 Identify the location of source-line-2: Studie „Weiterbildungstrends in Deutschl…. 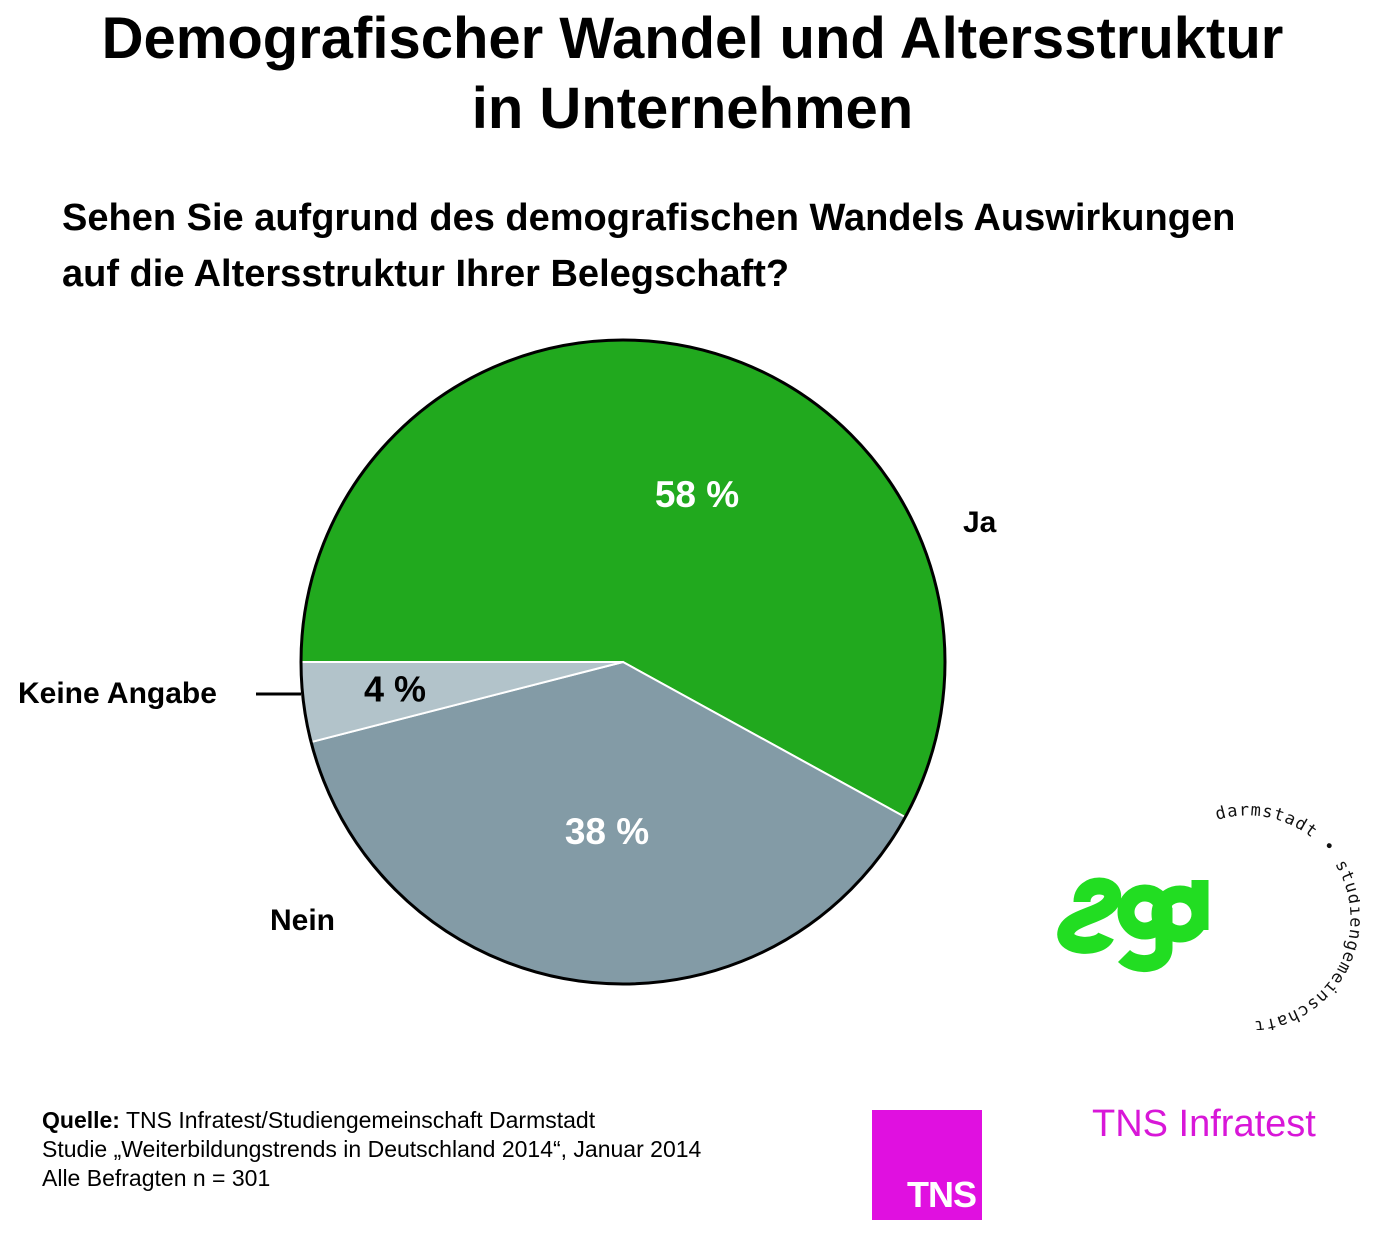
(372, 1149).